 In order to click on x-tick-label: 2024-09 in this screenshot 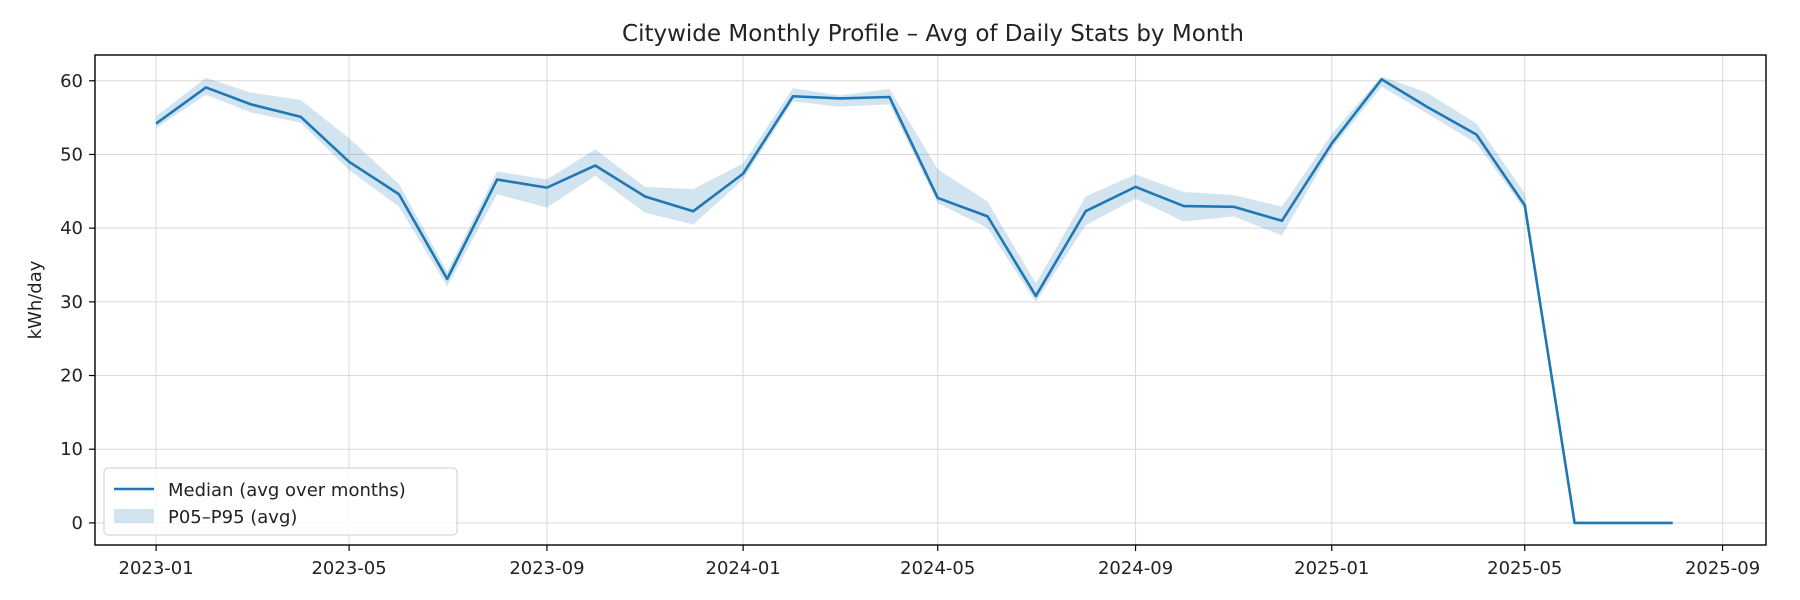, I will do `click(1135, 568)`.